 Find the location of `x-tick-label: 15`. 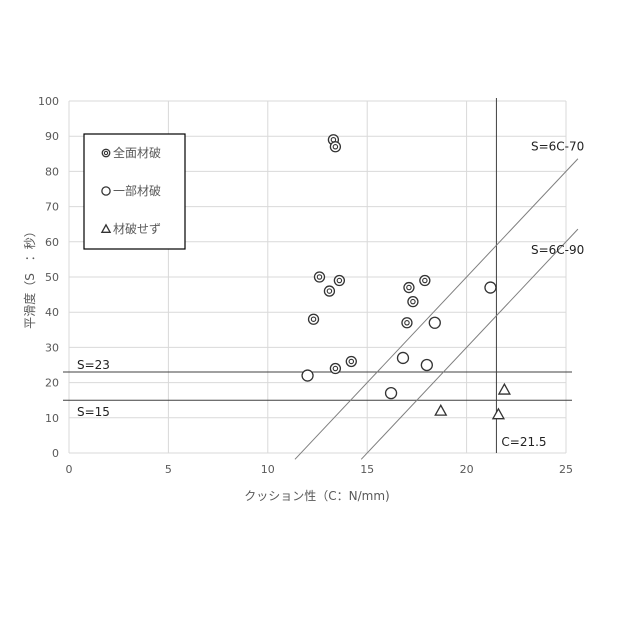

x-tick-label: 15 is located at coordinates (367, 469).